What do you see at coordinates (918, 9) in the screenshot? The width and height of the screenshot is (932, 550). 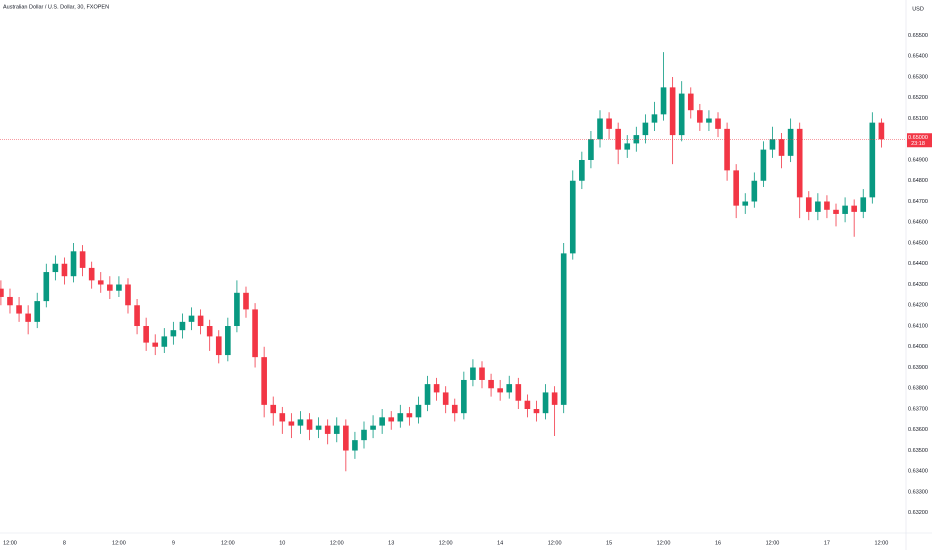 I see `currency-label: USD` at bounding box center [918, 9].